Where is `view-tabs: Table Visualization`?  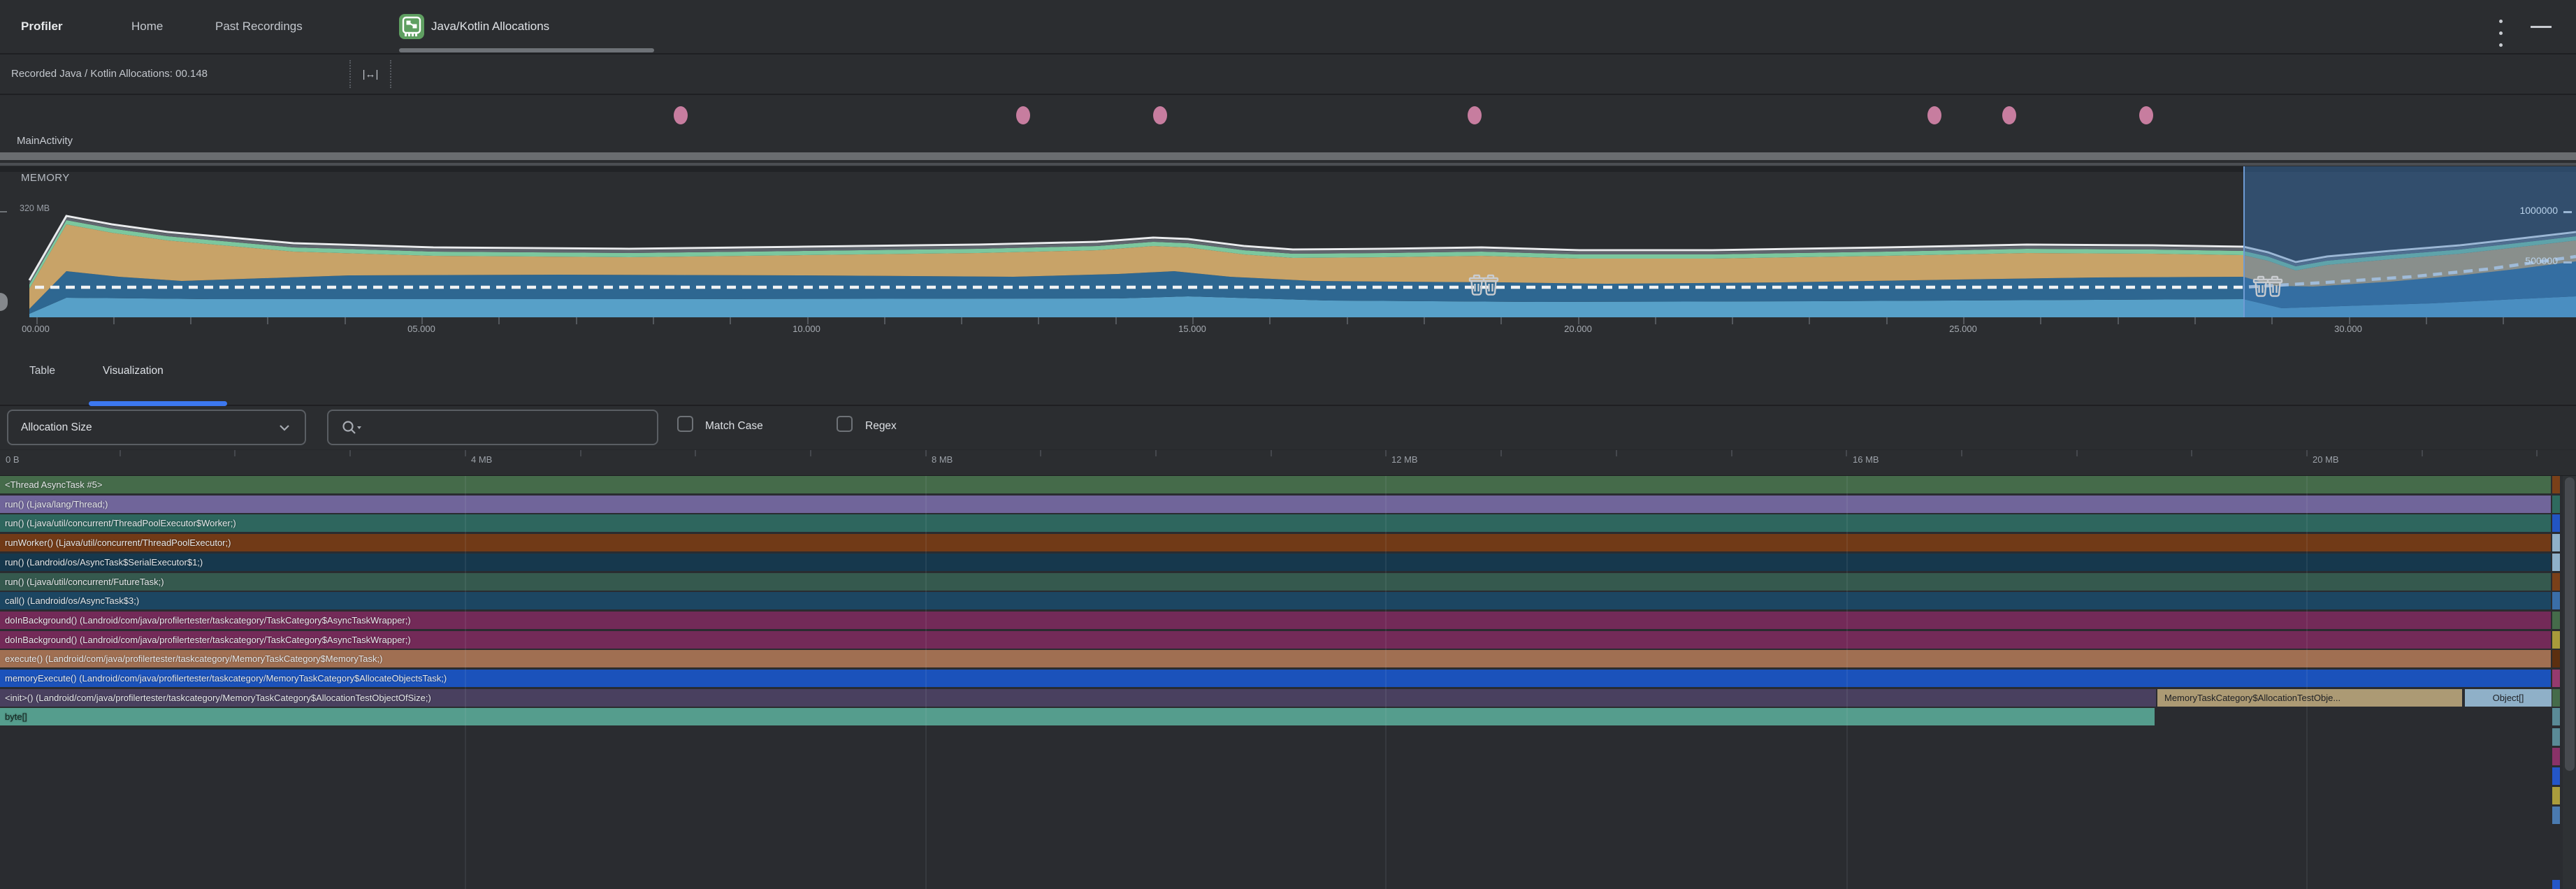
view-tabs: Table Visualization is located at coordinates (1288, 374).